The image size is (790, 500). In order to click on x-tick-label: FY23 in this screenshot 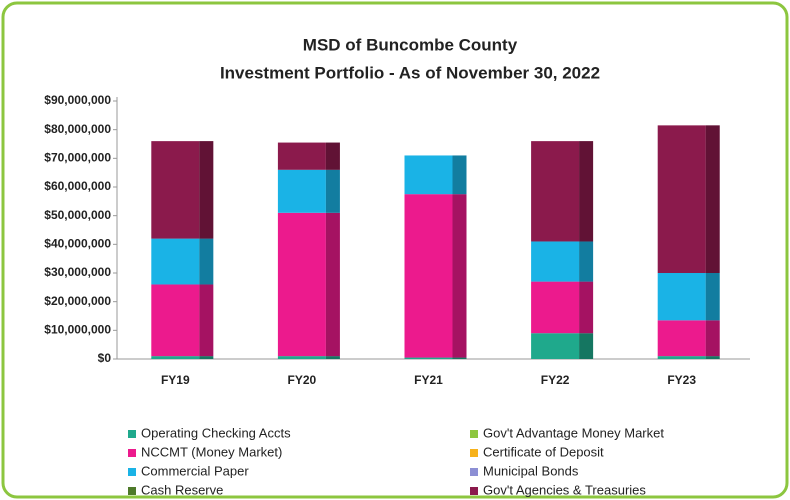, I will do `click(681, 380)`.